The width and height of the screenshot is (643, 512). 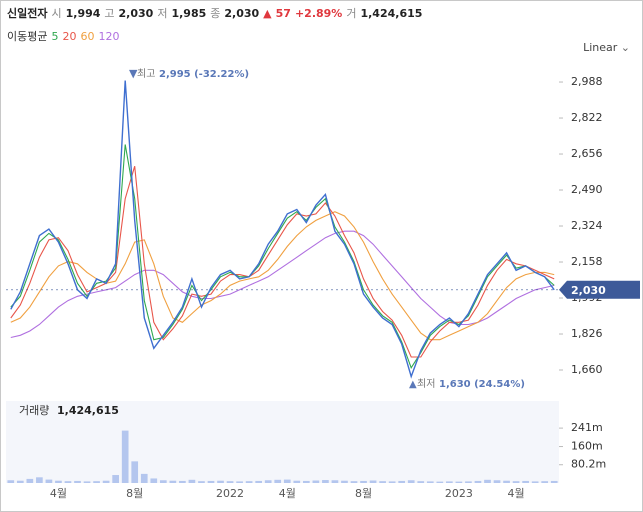 What do you see at coordinates (230, 493) in the screenshot?
I see `x-tick-label: 2022` at bounding box center [230, 493].